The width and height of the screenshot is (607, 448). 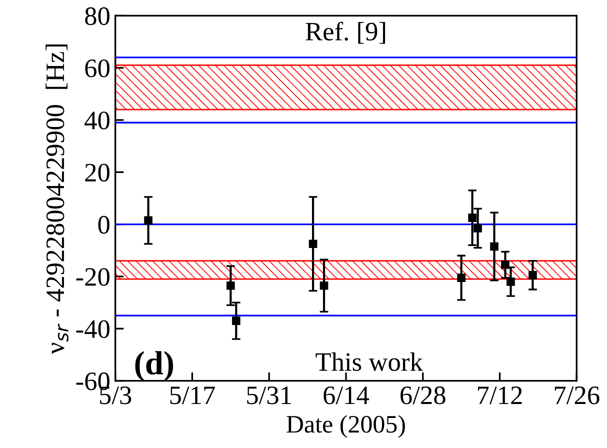 What do you see at coordinates (97, 173) in the screenshot?
I see `y-tick-label: 20` at bounding box center [97, 173].